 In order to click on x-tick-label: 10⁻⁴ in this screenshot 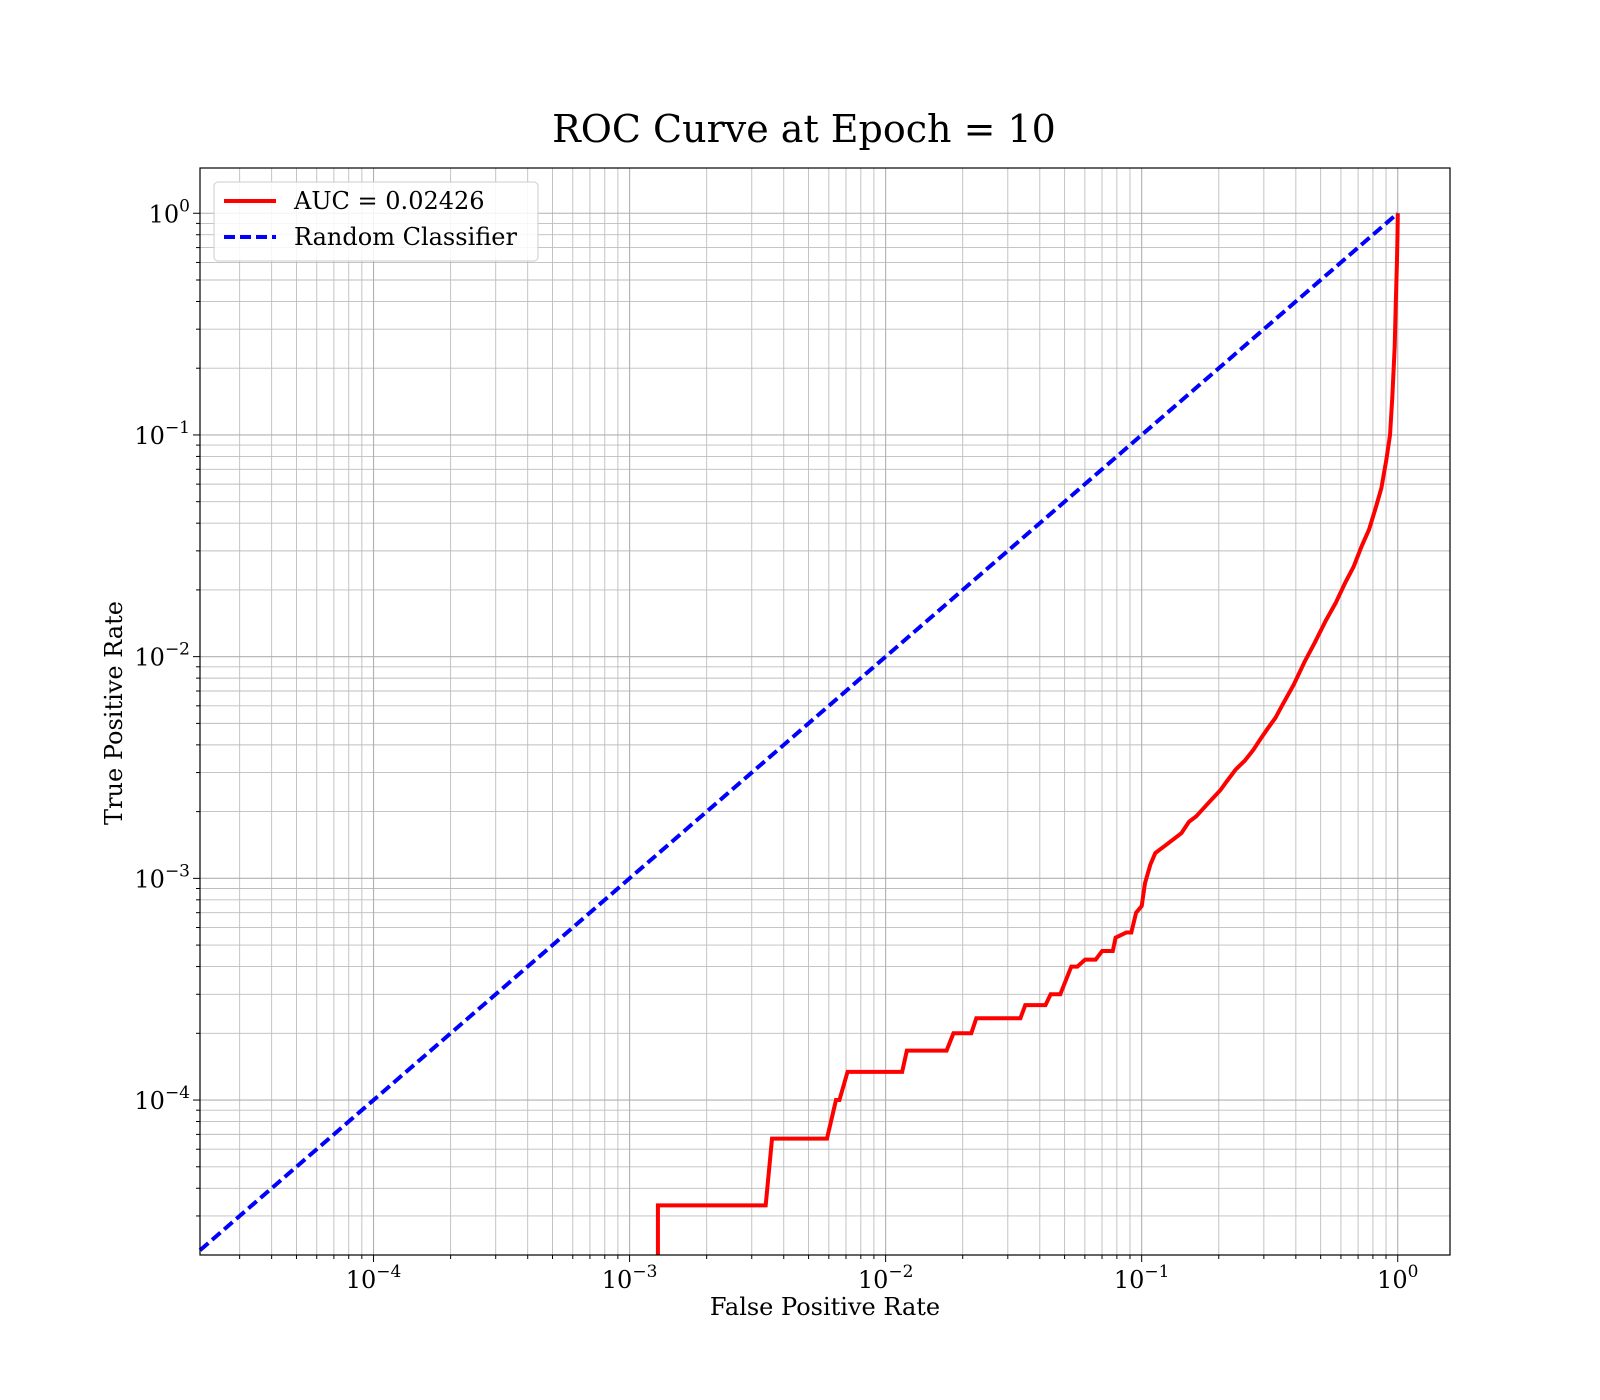, I will do `click(374, 1278)`.